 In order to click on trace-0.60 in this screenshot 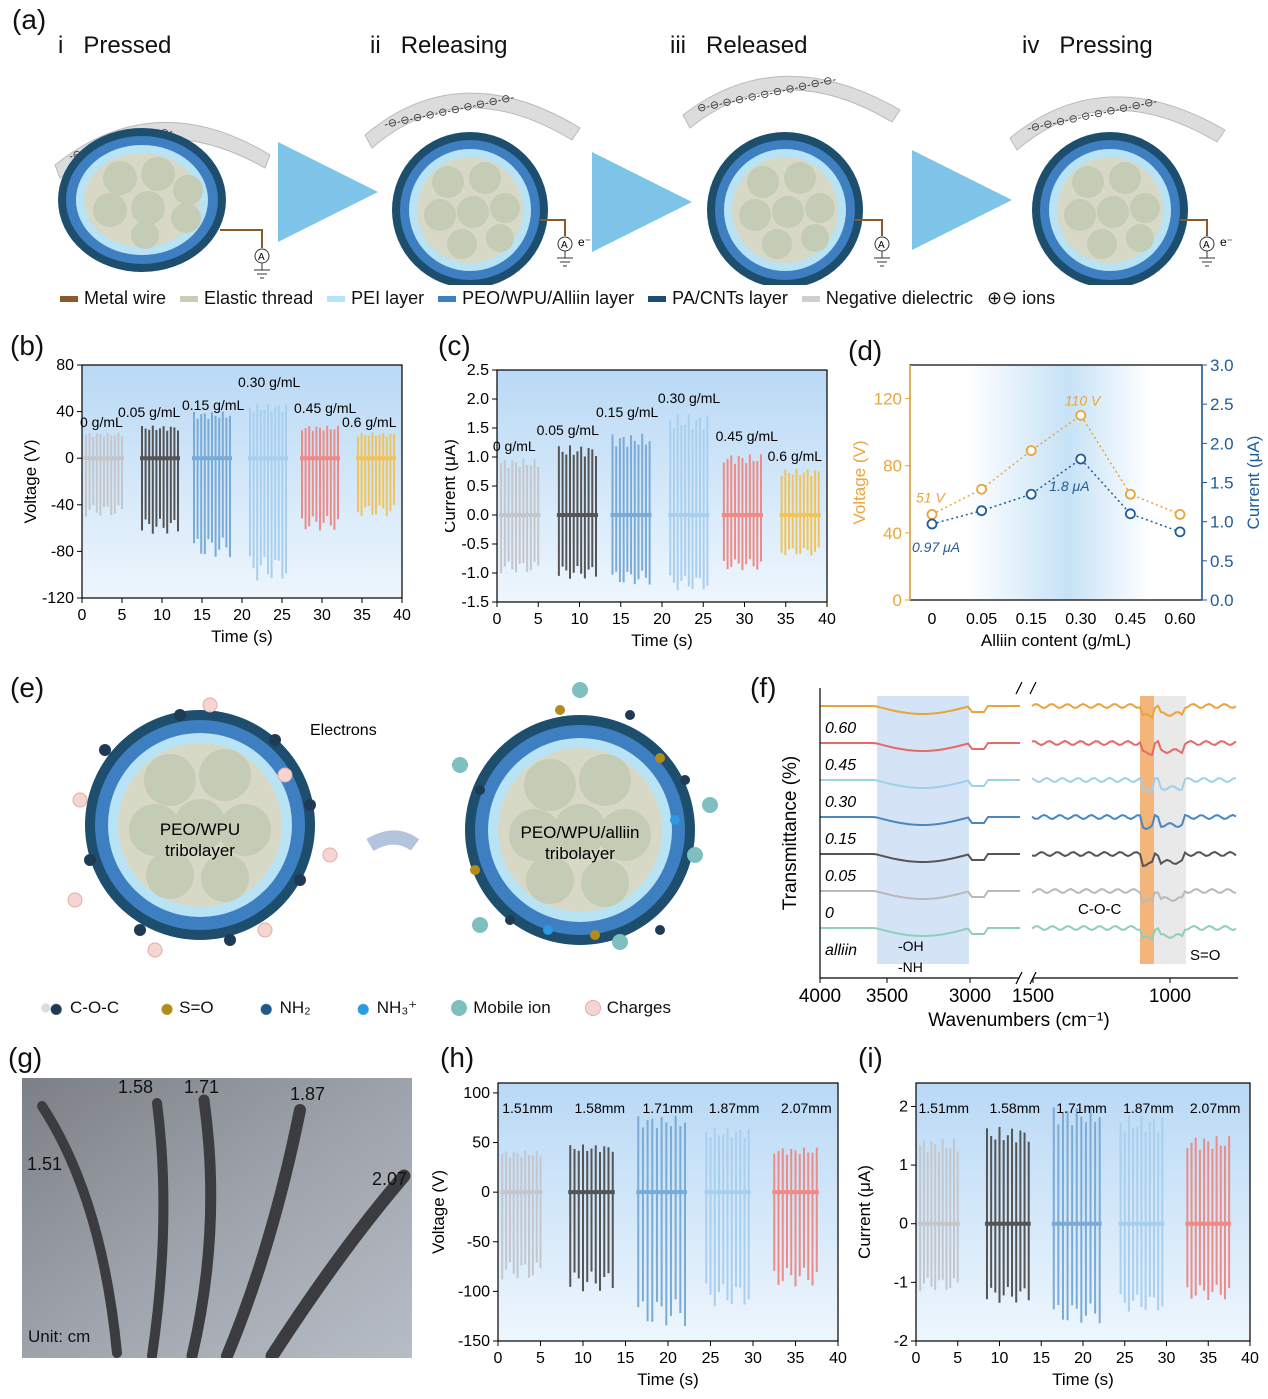, I will do `click(1134, 711)`.